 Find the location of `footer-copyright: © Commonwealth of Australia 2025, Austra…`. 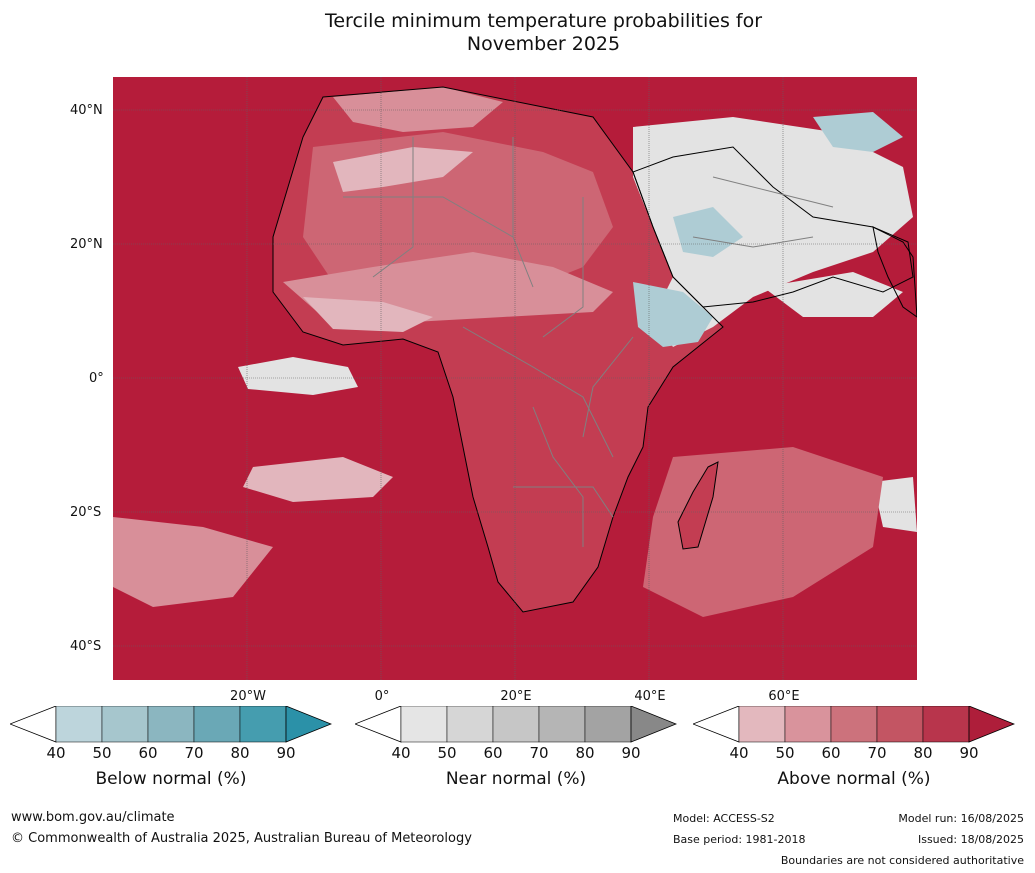

footer-copyright: © Commonwealth of Australia 2025, Austra… is located at coordinates (241, 838).